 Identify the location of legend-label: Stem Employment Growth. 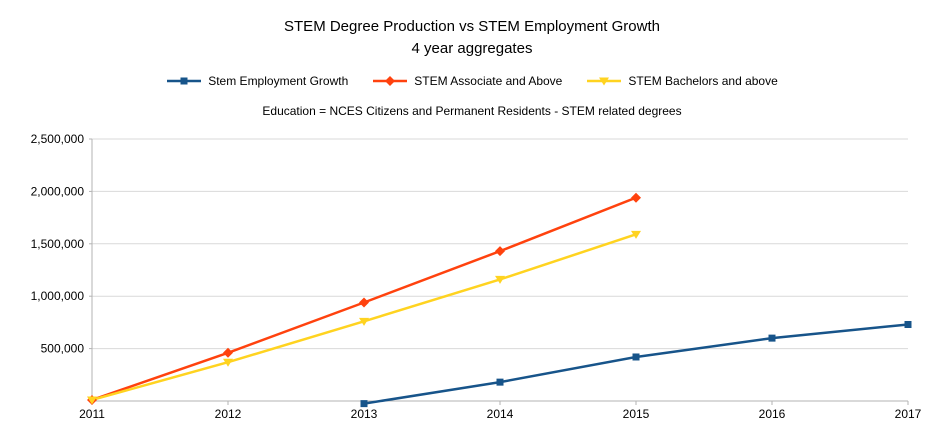
(278, 80).